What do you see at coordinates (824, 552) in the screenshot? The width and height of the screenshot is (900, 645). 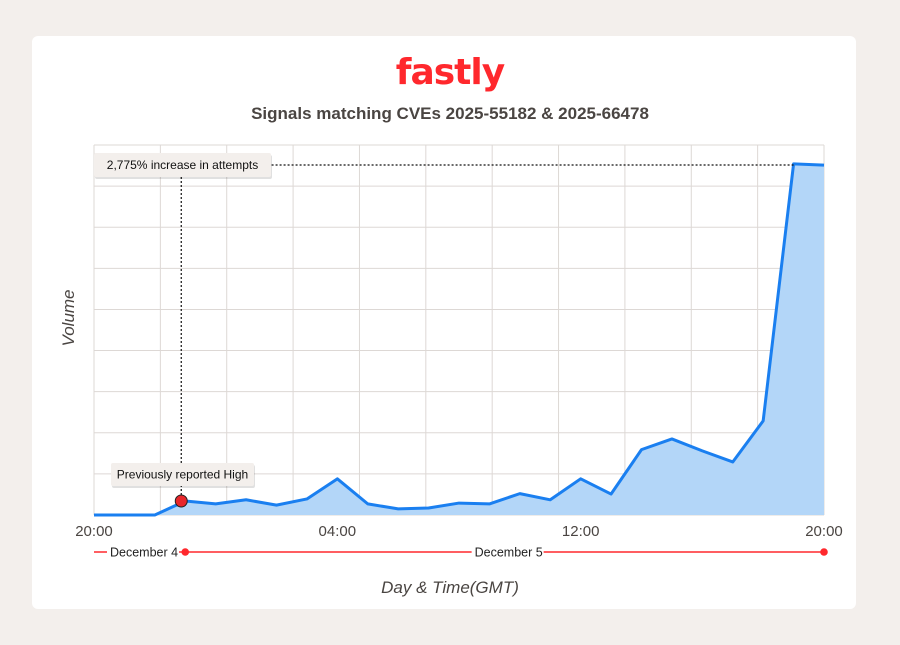 I see `date-end-marker` at bounding box center [824, 552].